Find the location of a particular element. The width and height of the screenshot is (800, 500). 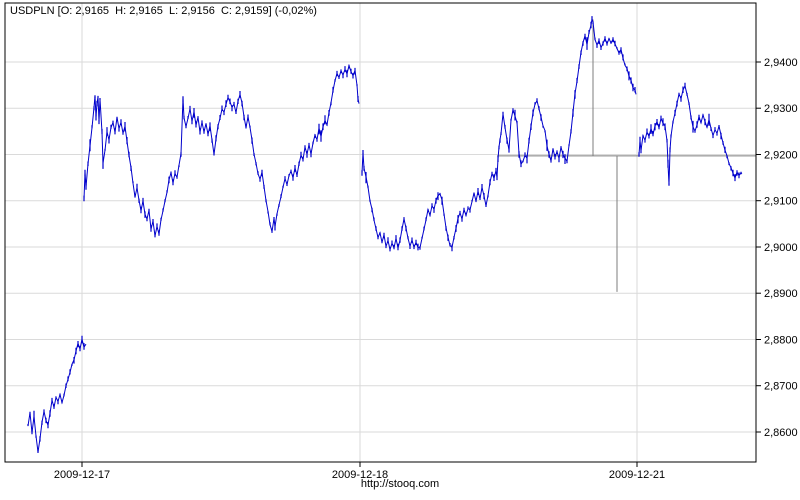

y-tick-label: 2,9400 is located at coordinates (781, 63).